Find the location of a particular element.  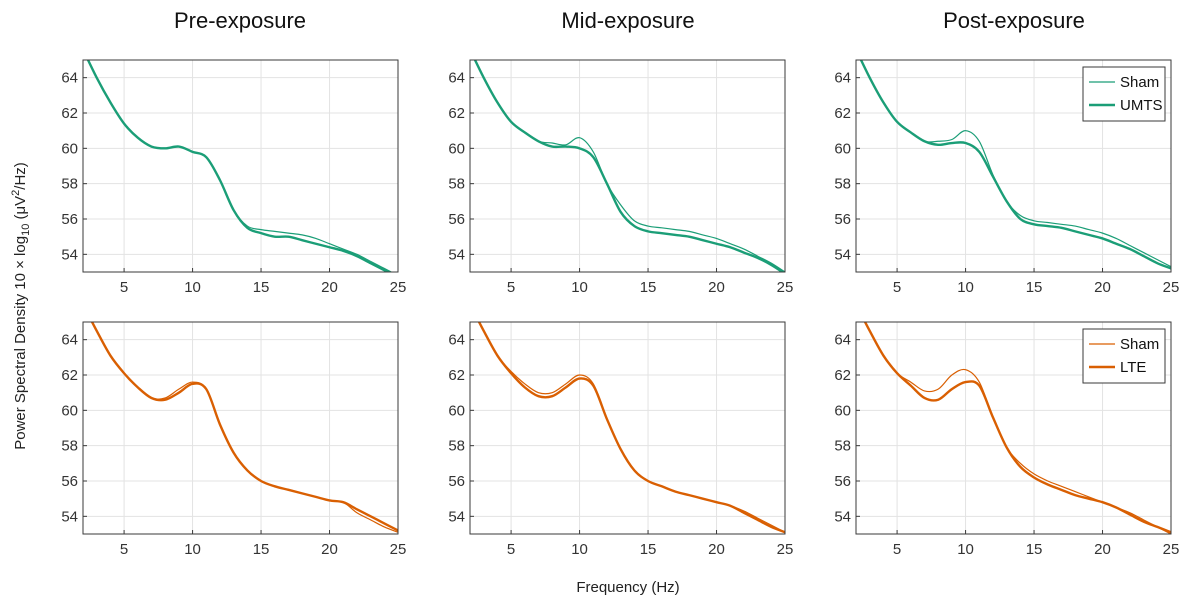

panel-1-0: 5 10 15 20 25 54 56 58 60 62 64 is located at coordinates (234, 439).